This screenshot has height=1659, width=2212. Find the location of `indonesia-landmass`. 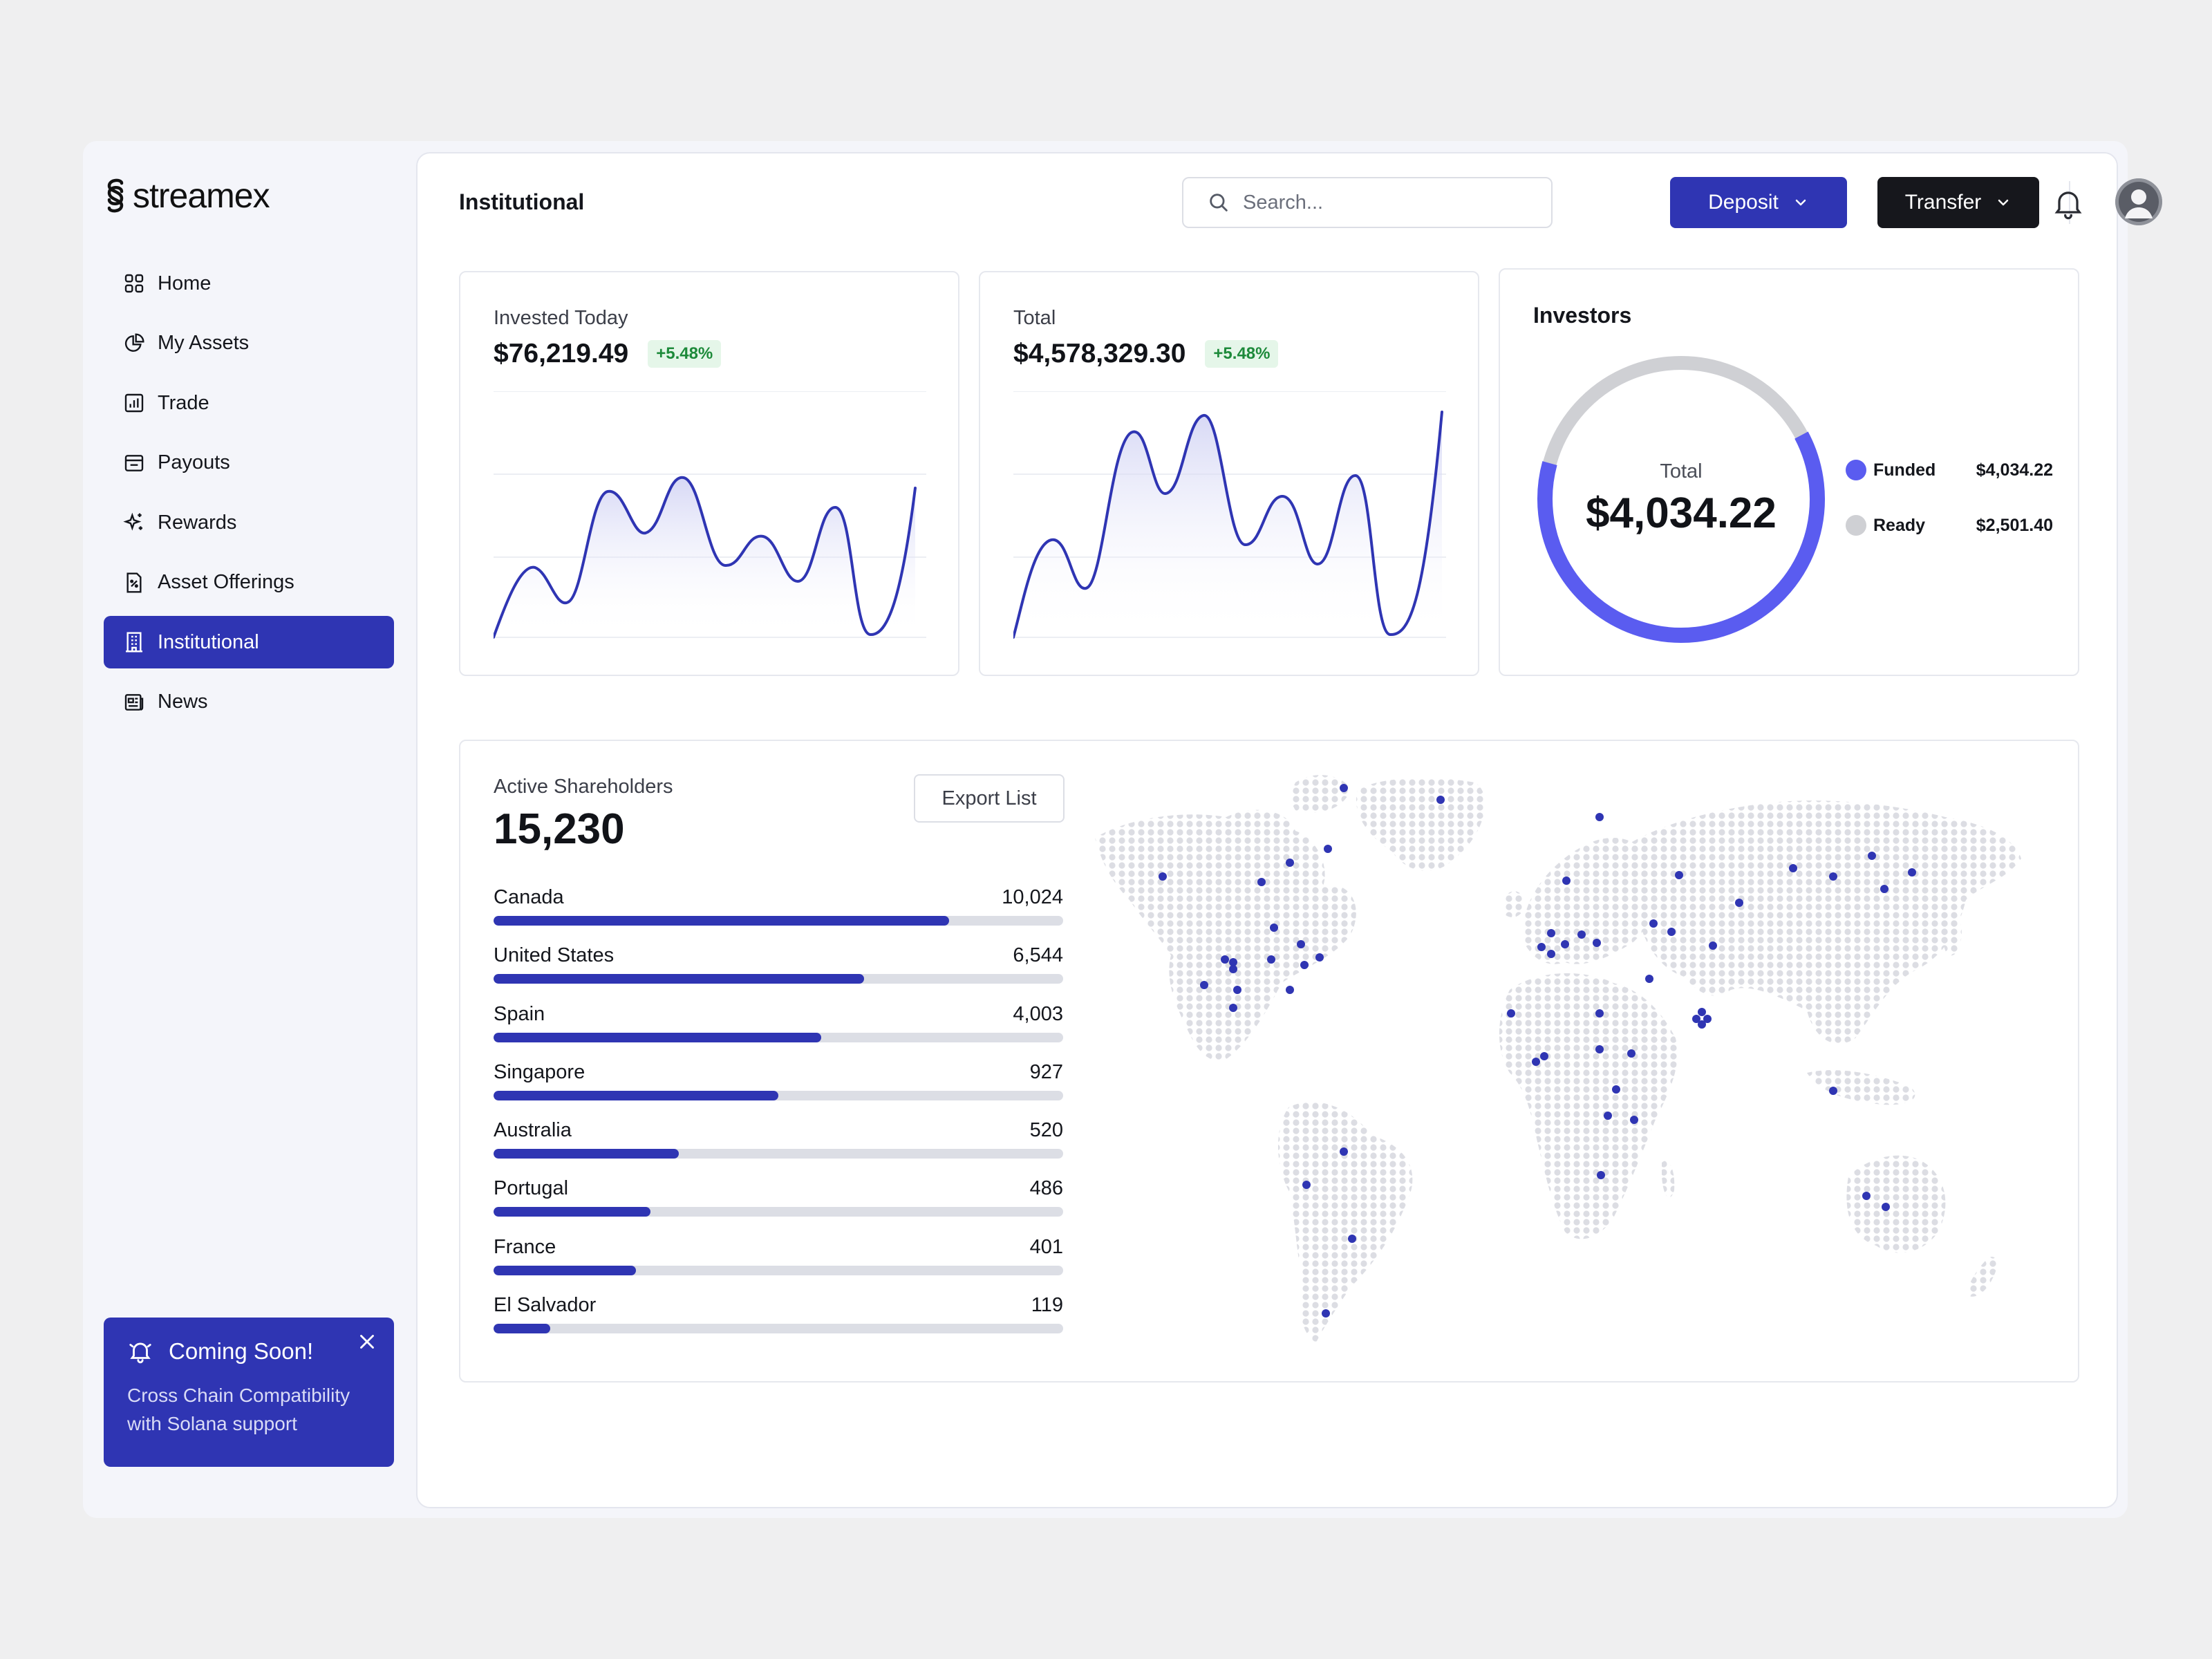

indonesia-landmass is located at coordinates (1861, 1087).